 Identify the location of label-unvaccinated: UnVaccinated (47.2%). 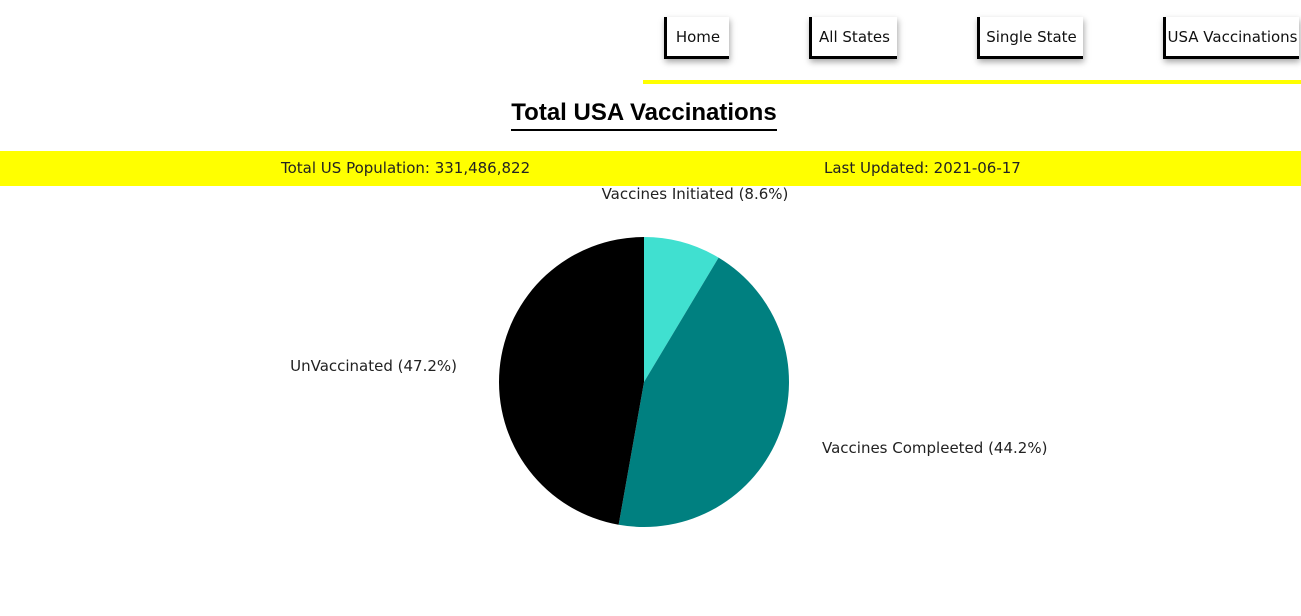
(373, 366).